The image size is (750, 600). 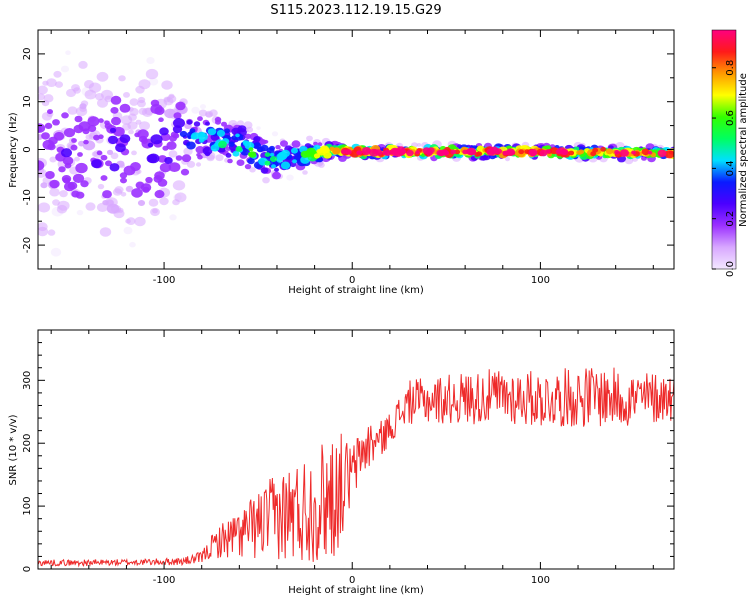 What do you see at coordinates (724, 168) in the screenshot?
I see `colorbar-ticks: 0.0 0.2 0.4 0.6 0.8` at bounding box center [724, 168].